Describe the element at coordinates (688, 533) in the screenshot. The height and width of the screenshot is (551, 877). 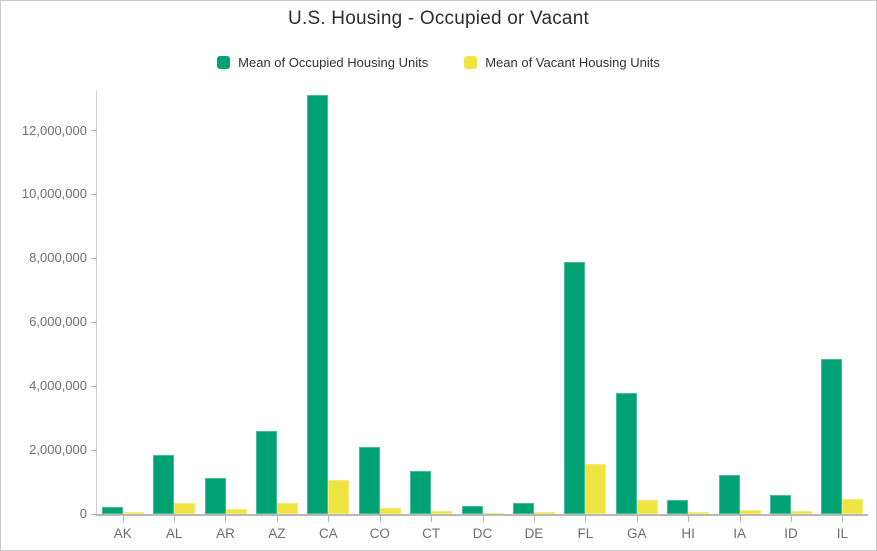
I see `x-axis-label-HI: HI` at that location.